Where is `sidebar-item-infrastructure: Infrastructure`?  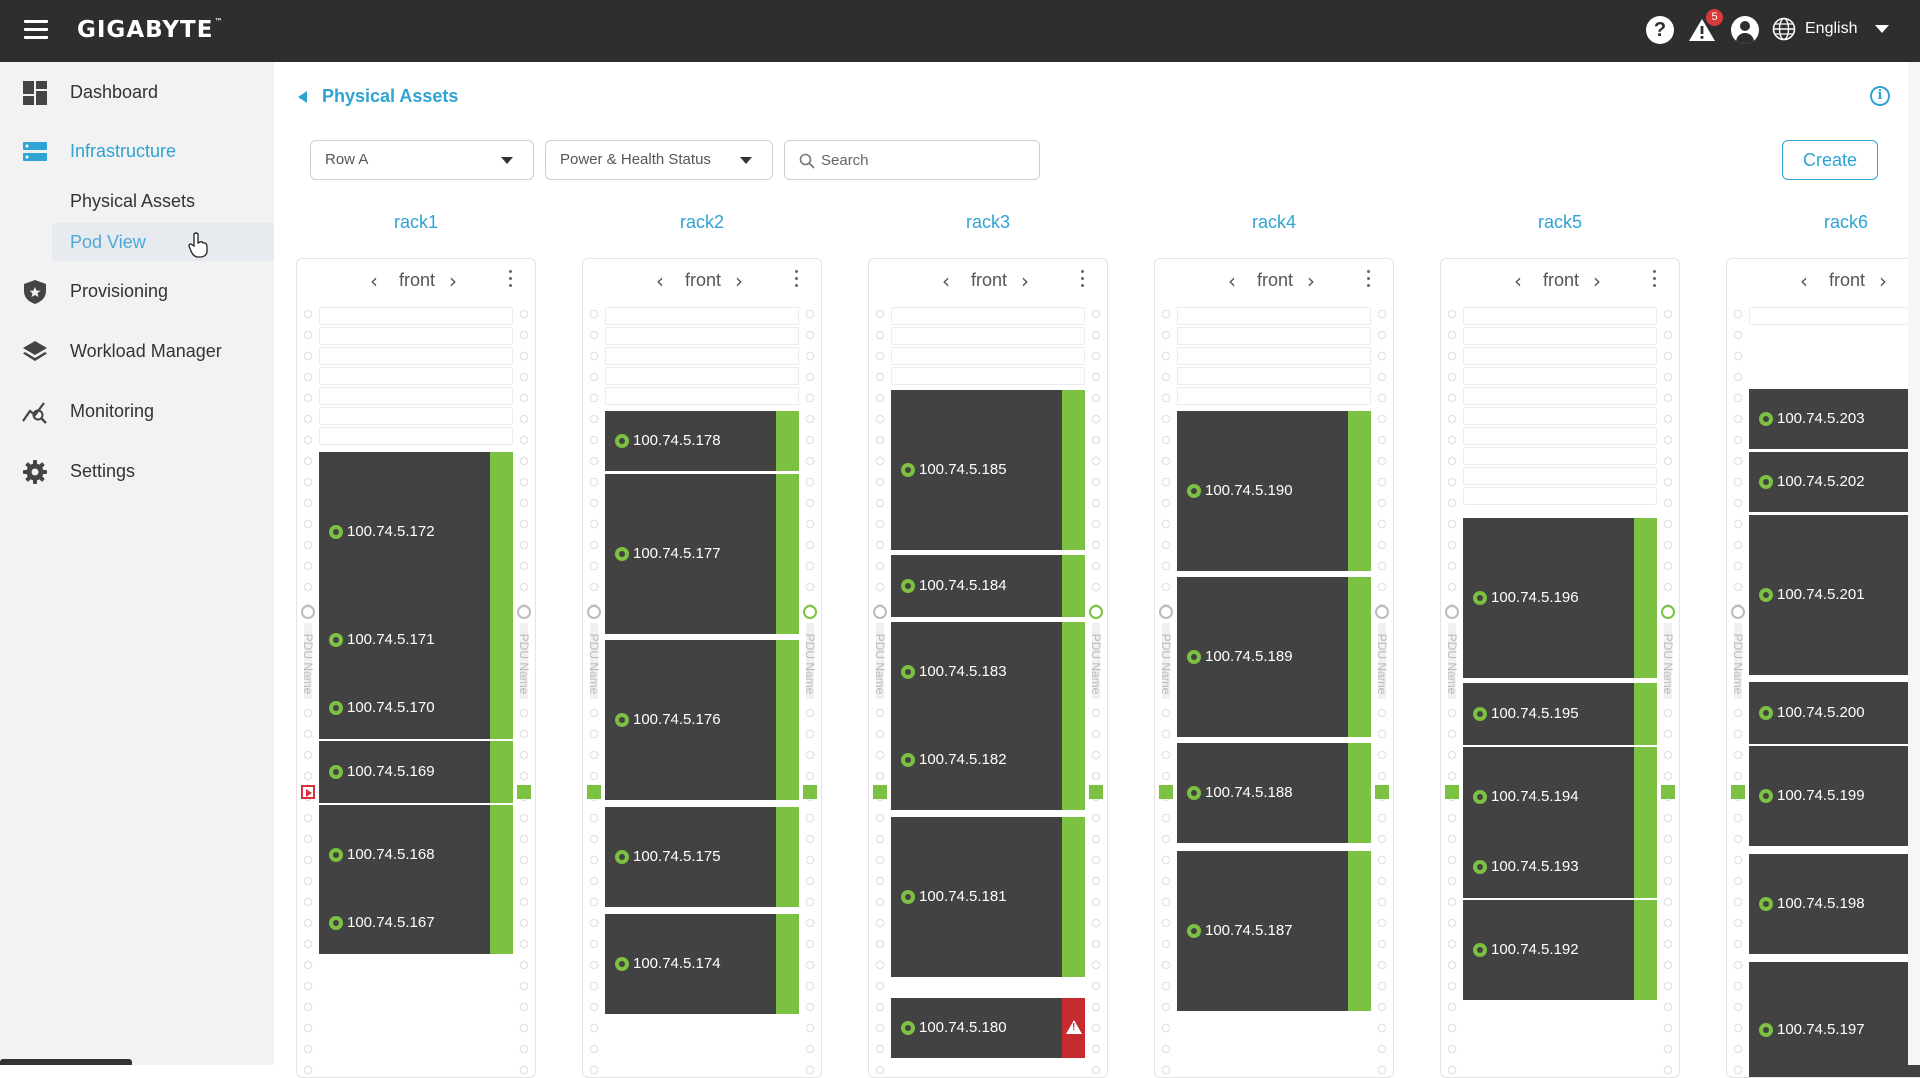
sidebar-item-infrastructure: Infrastructure is located at coordinates (137, 151).